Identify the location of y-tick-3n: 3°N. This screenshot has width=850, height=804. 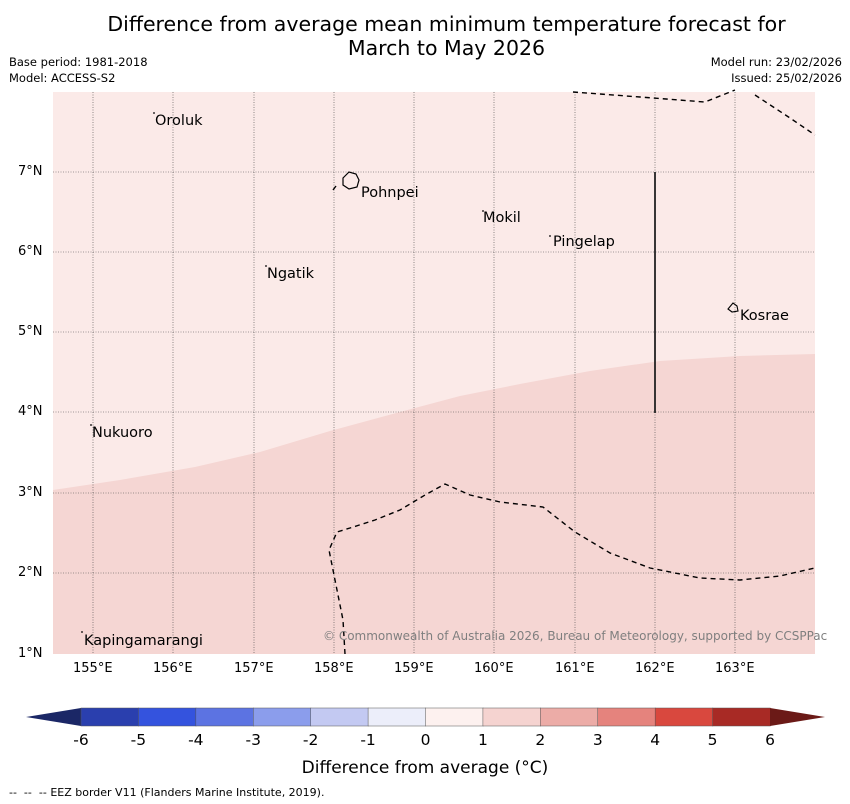
(30, 492).